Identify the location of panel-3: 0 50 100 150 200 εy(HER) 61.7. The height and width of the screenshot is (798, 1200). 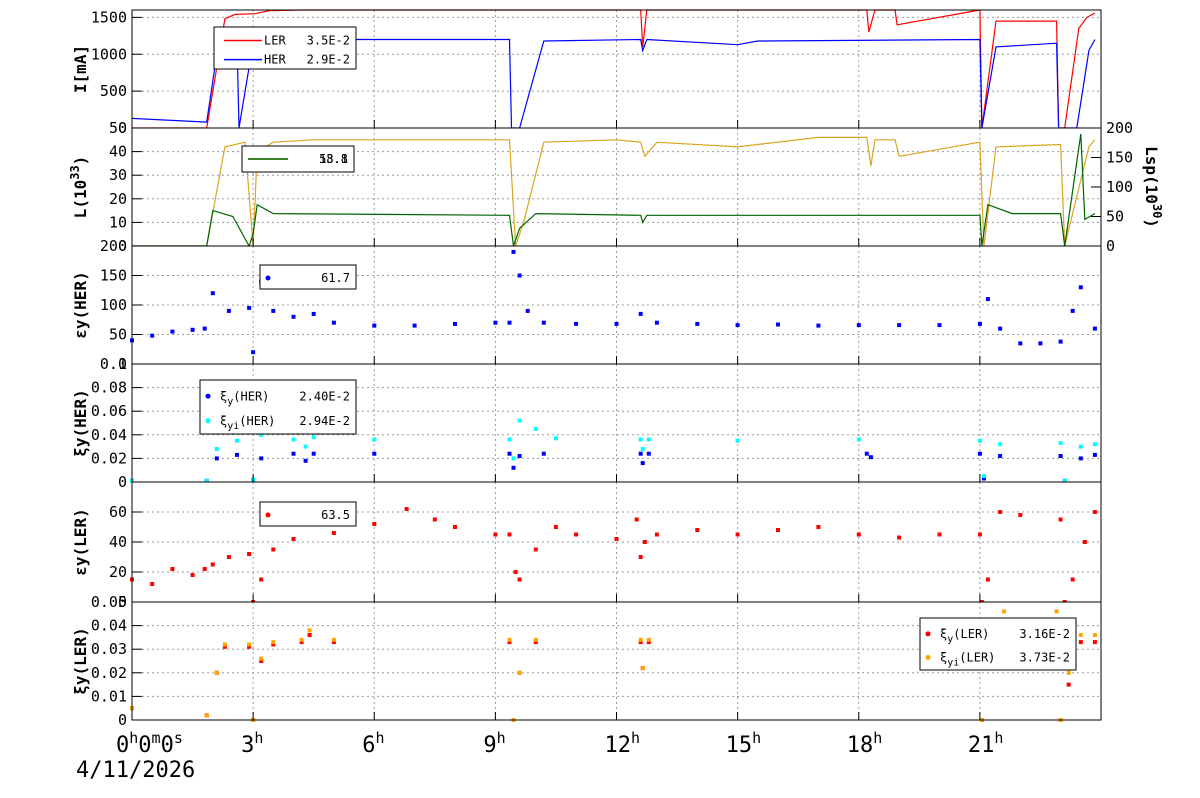
(586, 305).